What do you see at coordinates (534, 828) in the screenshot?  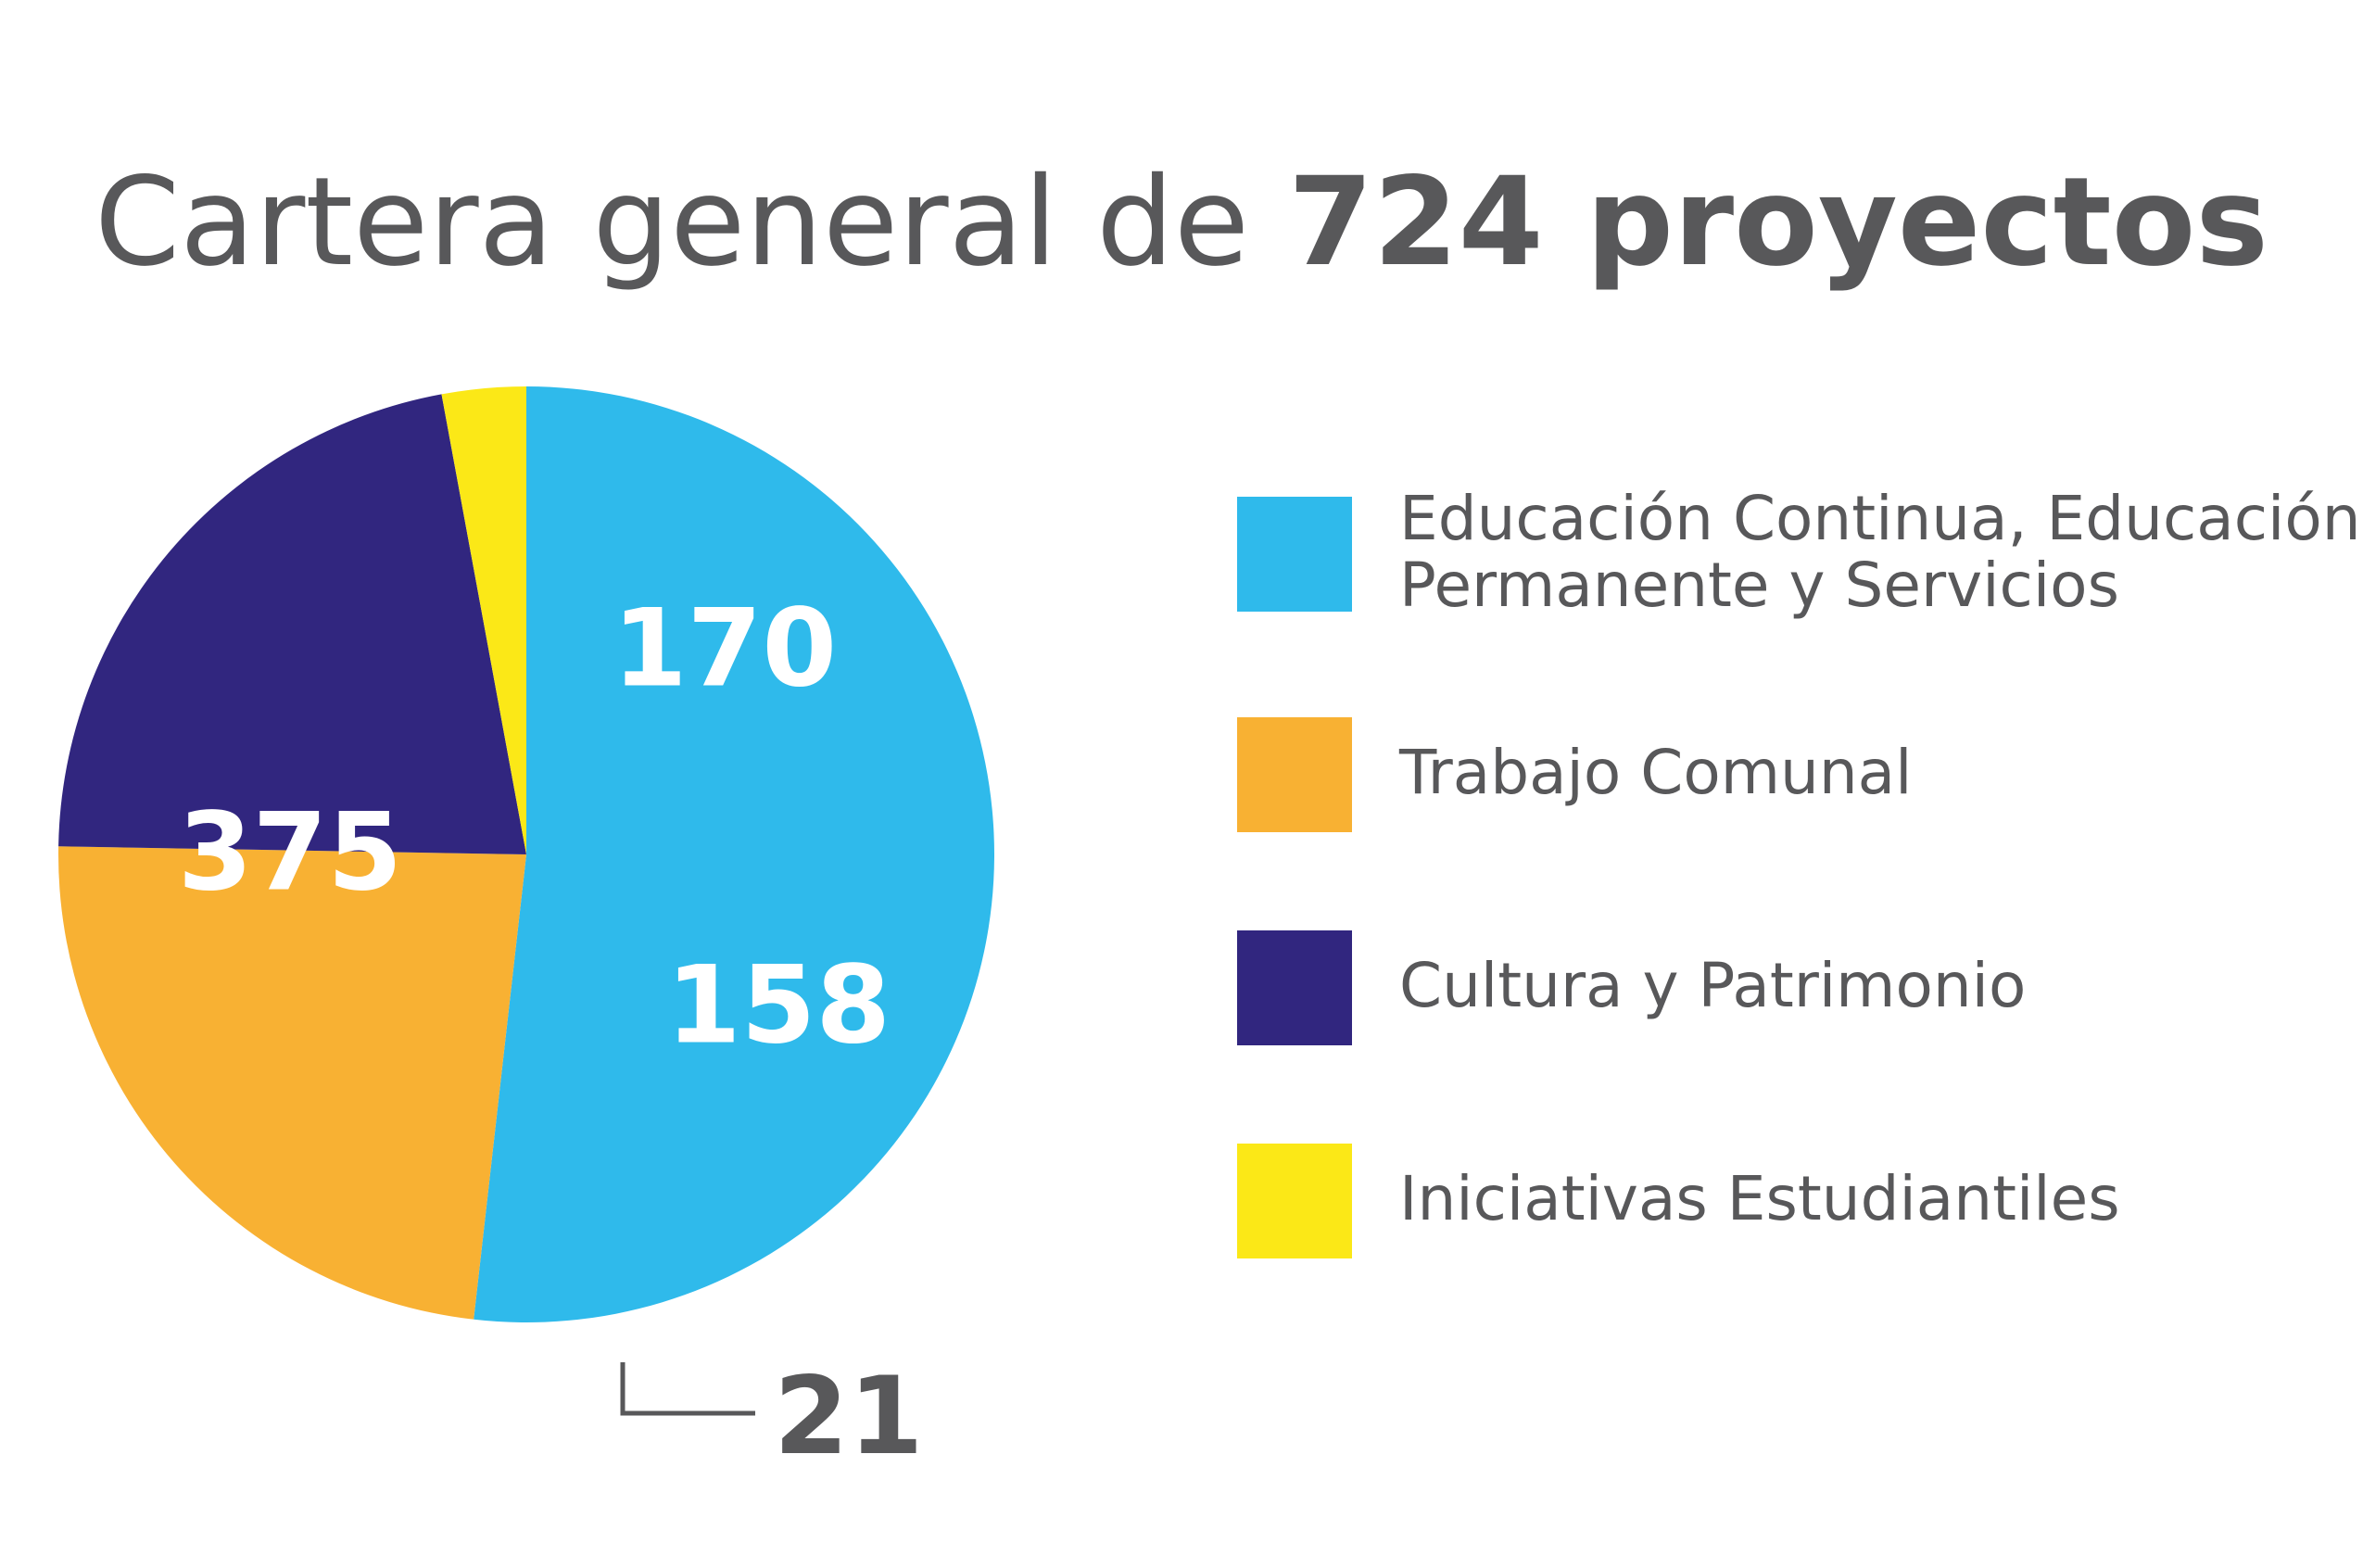 I see `pie-slice-labels: 375 170 158` at bounding box center [534, 828].